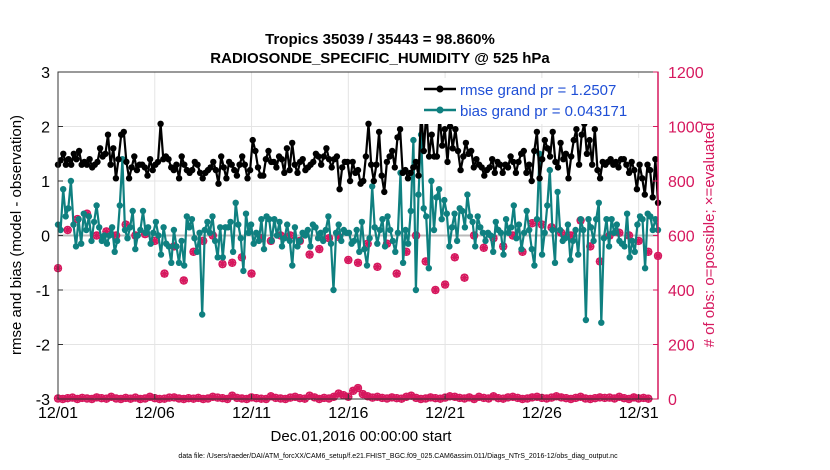  What do you see at coordinates (43, 346) in the screenshot?
I see `left-tick-label: -2` at bounding box center [43, 346].